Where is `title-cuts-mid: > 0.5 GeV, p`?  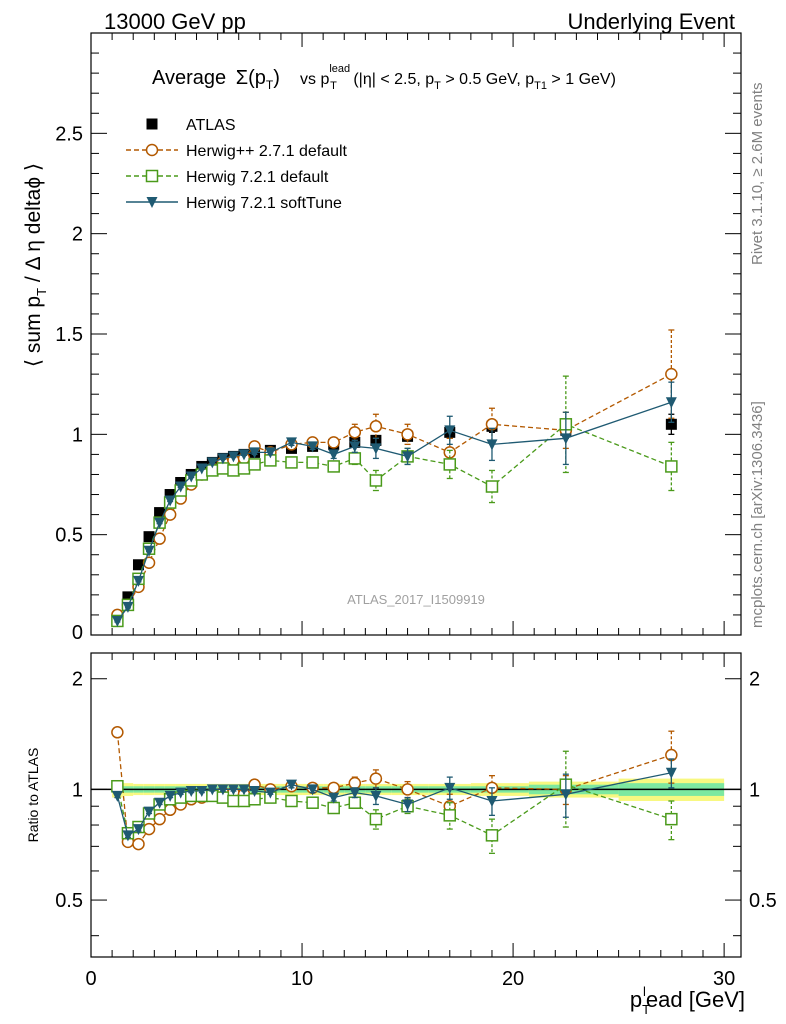
title-cuts-mid: > 0.5 GeV, p is located at coordinates (487, 79).